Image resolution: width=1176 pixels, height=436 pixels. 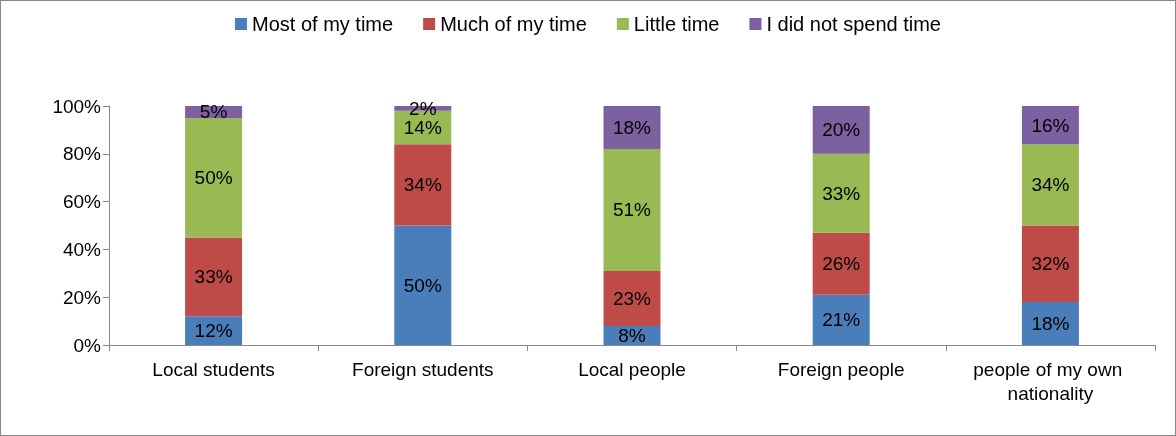 I want to click on y-tick-label: 80%, so click(x=82, y=154).